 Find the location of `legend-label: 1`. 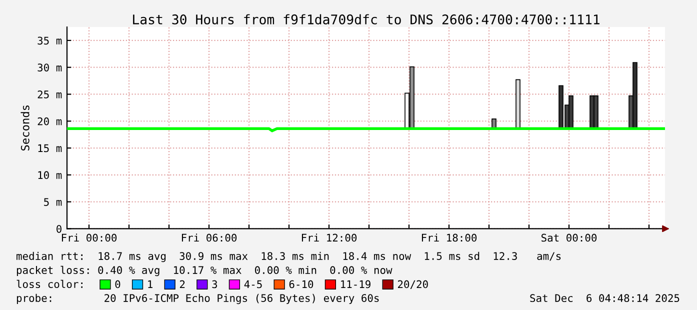

legend-label: 1 is located at coordinates (150, 284).